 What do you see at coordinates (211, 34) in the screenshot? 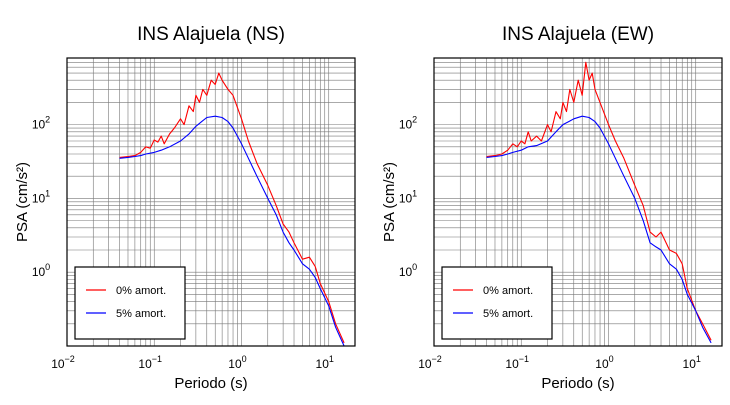
I see `chart-title: INS Alajuela (NS)` at bounding box center [211, 34].